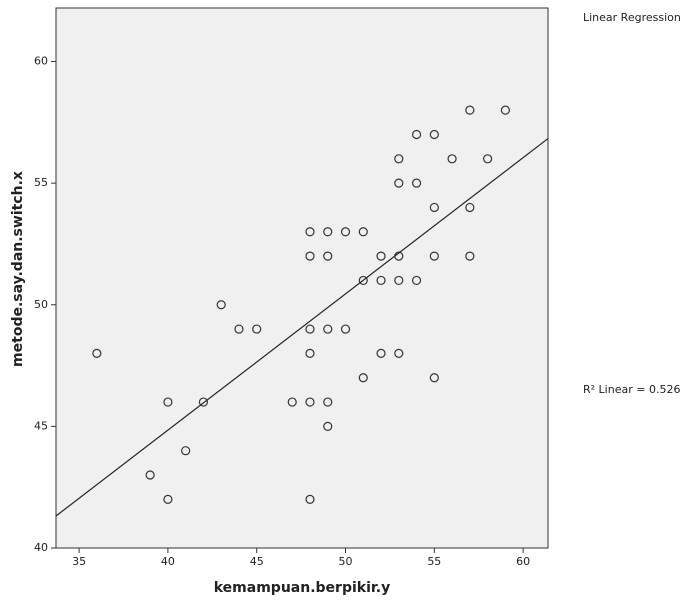  I want to click on y-tick-label: 55, so click(41, 182).